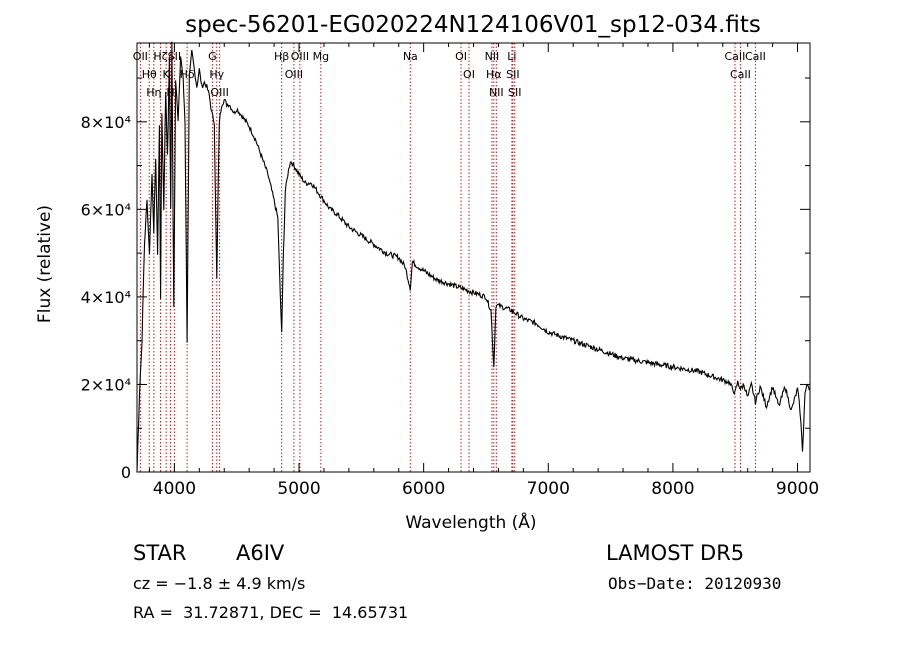 This screenshot has width=900, height=649. What do you see at coordinates (271, 612) in the screenshot?
I see `sky-coordinates: RA = 31.72871, DEC = 14.65731` at bounding box center [271, 612].